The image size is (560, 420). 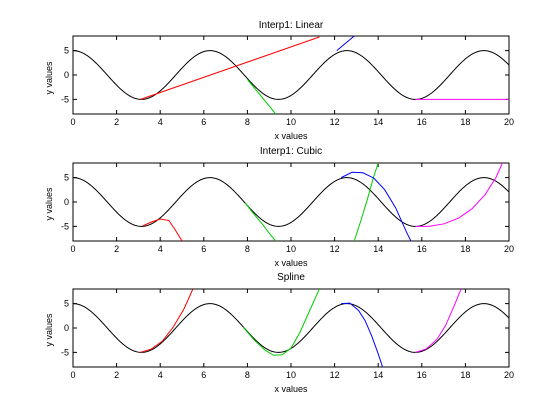 What do you see at coordinates (291, 151) in the screenshot?
I see `plot-title: Interp1: Cubic` at bounding box center [291, 151].